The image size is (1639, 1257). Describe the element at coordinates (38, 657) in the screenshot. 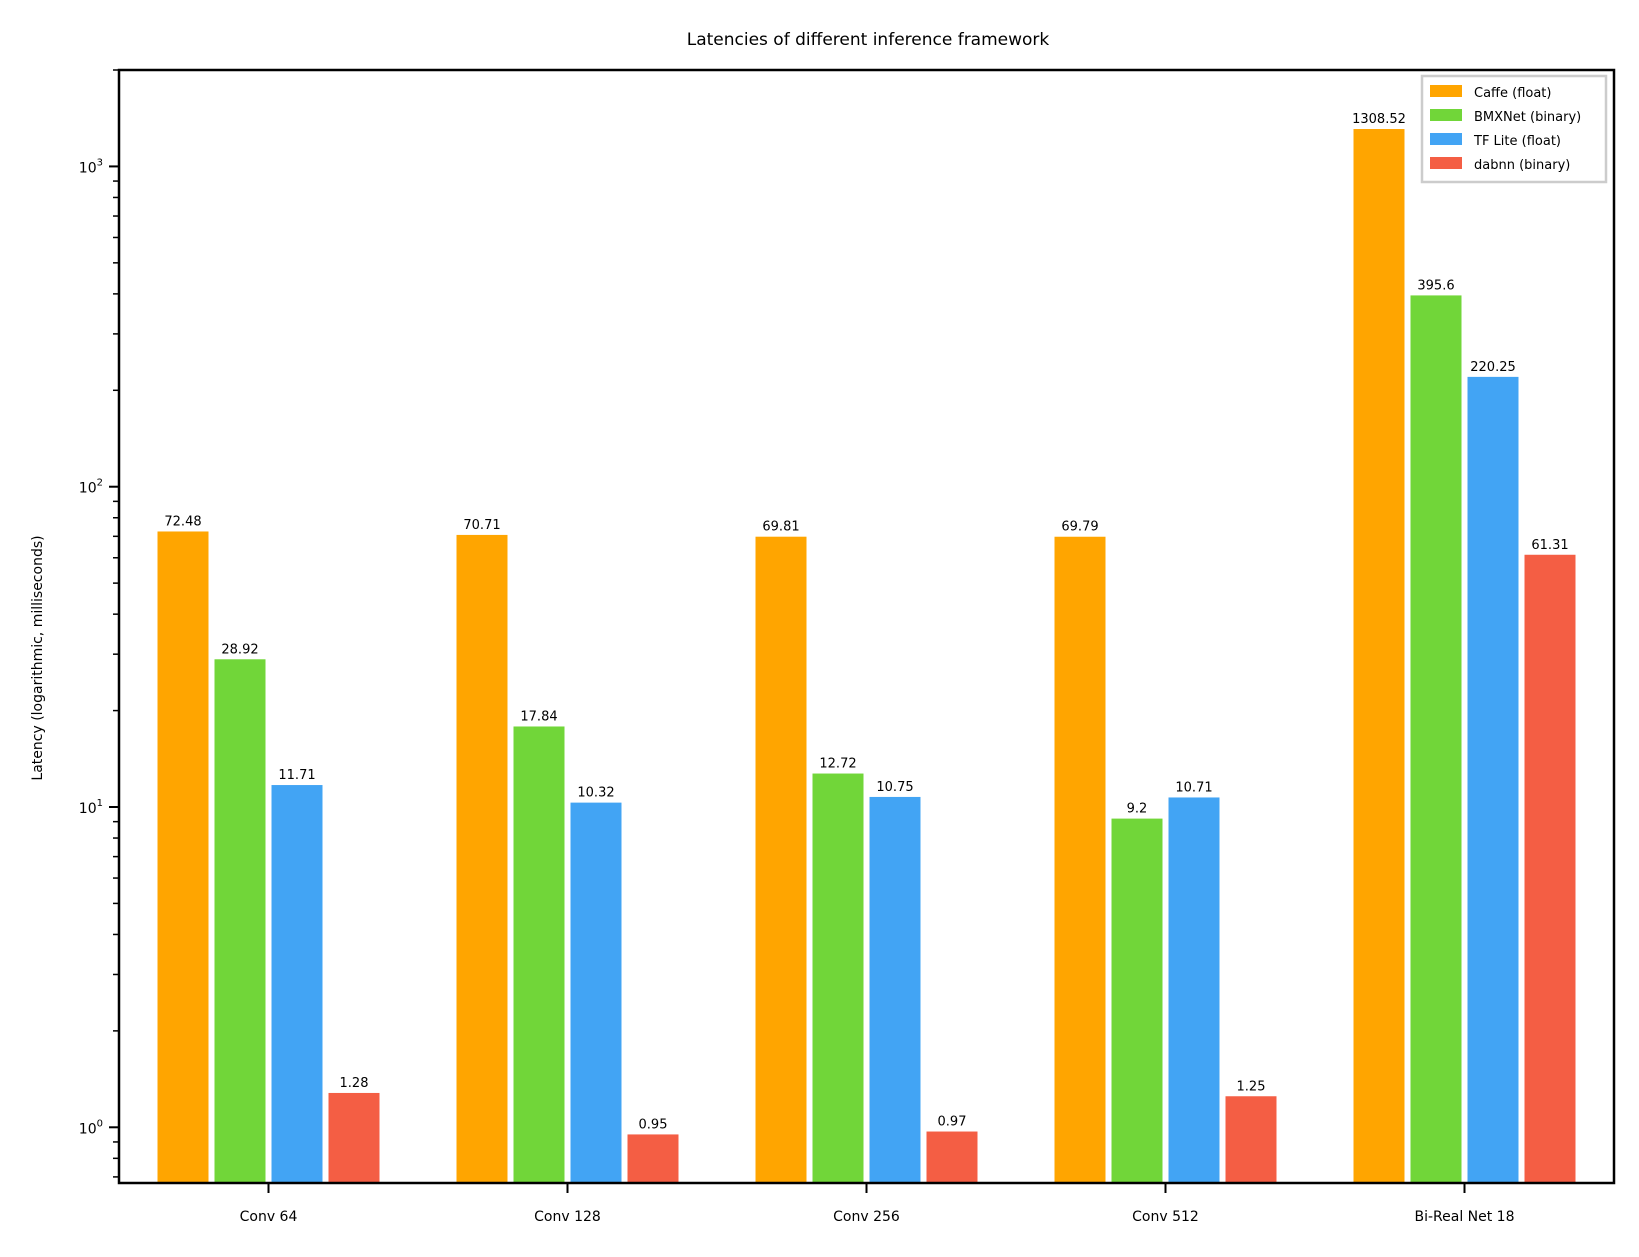

I see `y-axis-label: Latency (logarithmic, milliseconds)` at that location.